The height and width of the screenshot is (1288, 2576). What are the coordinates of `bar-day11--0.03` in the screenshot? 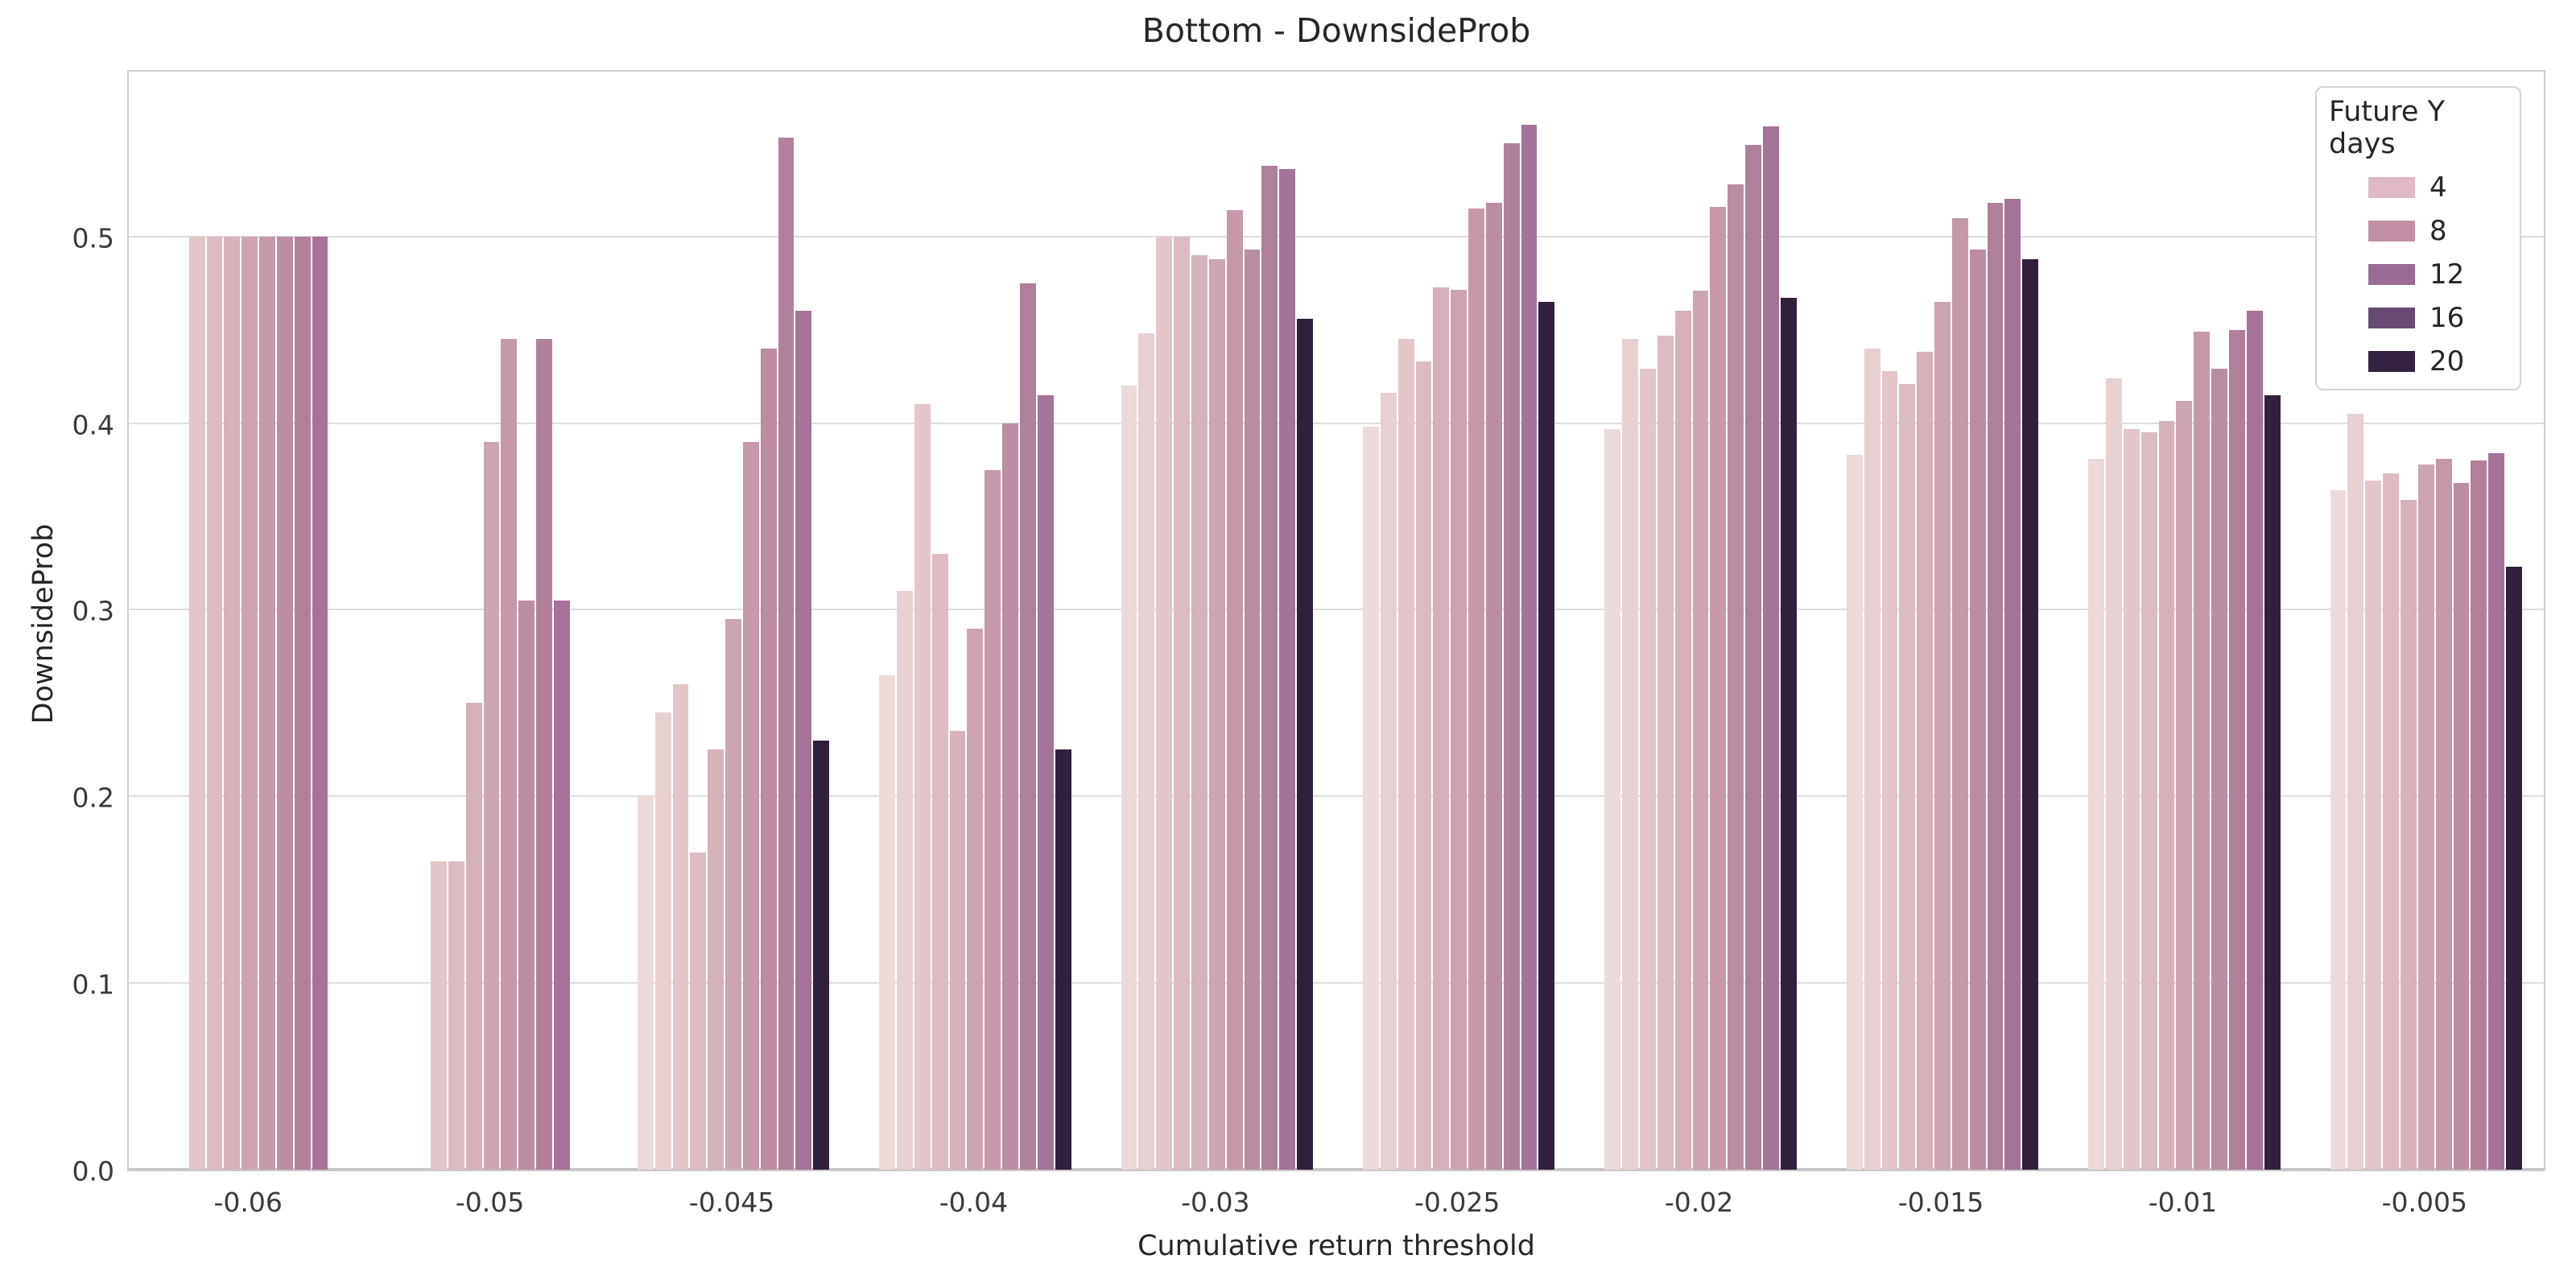 It's located at (1252, 709).